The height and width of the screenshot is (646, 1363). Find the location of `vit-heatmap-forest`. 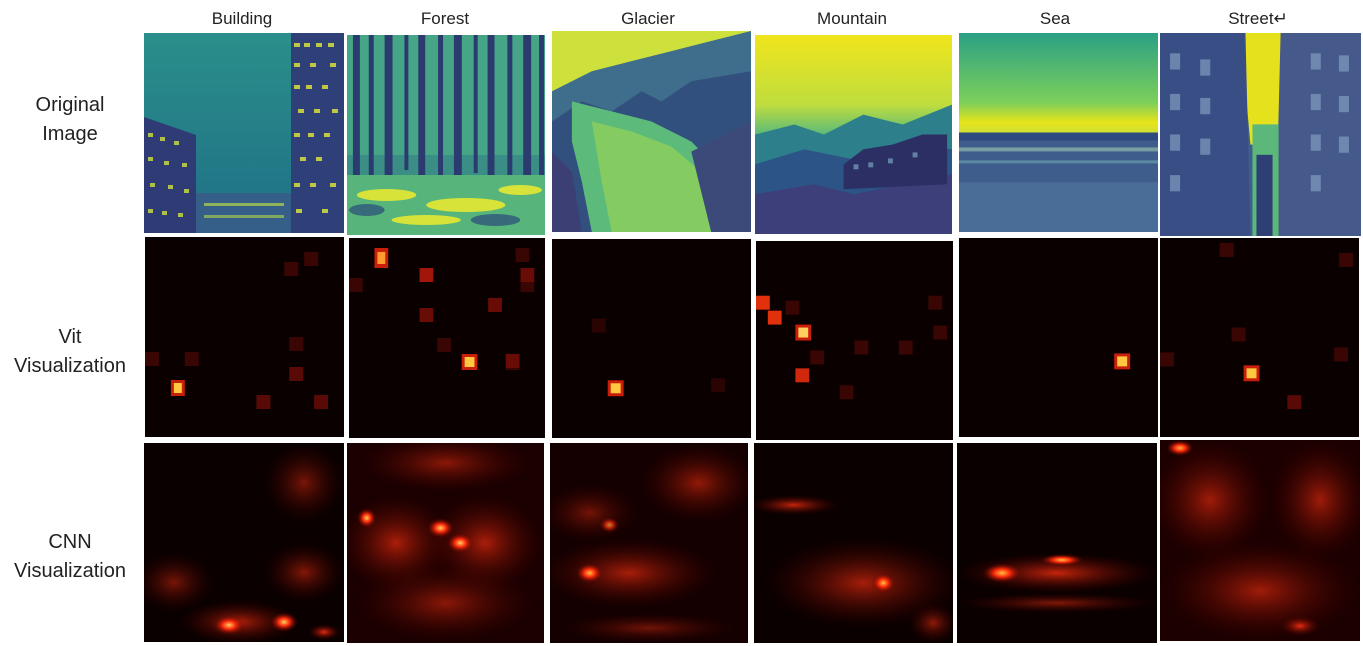

vit-heatmap-forest is located at coordinates (447, 338).